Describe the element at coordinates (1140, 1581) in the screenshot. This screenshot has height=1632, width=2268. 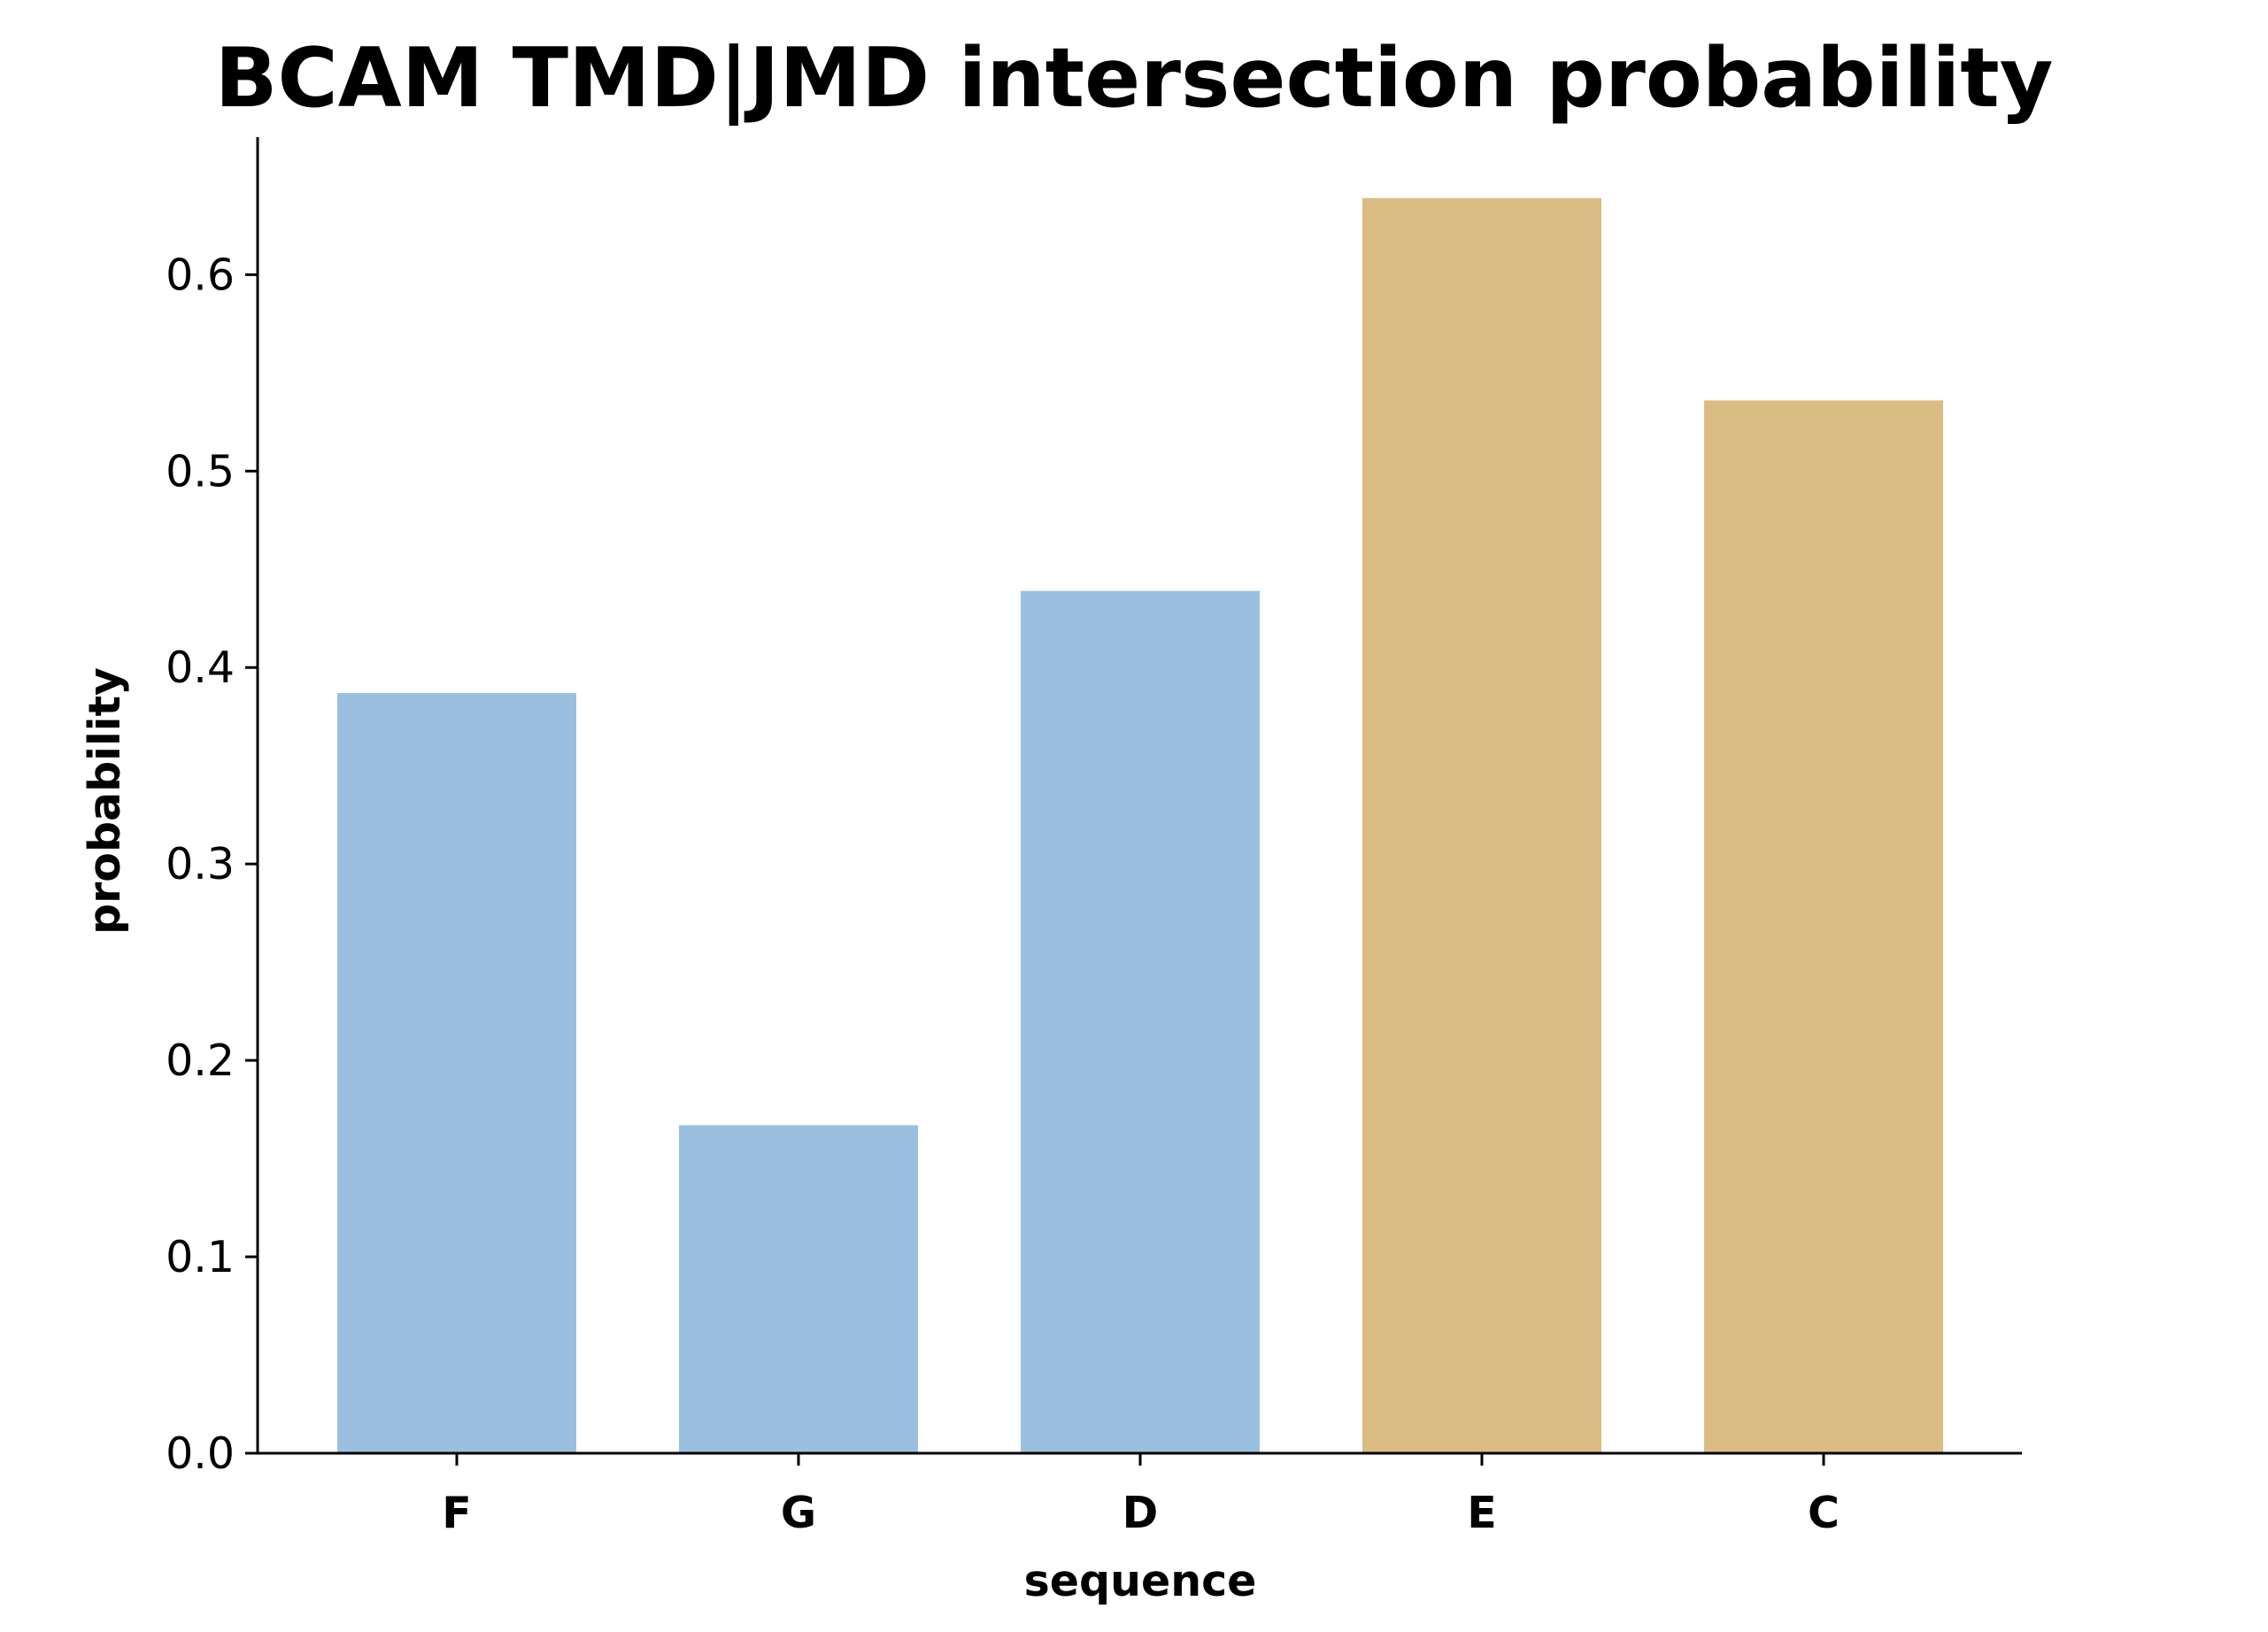
I see `x-axis-label: sequence` at that location.